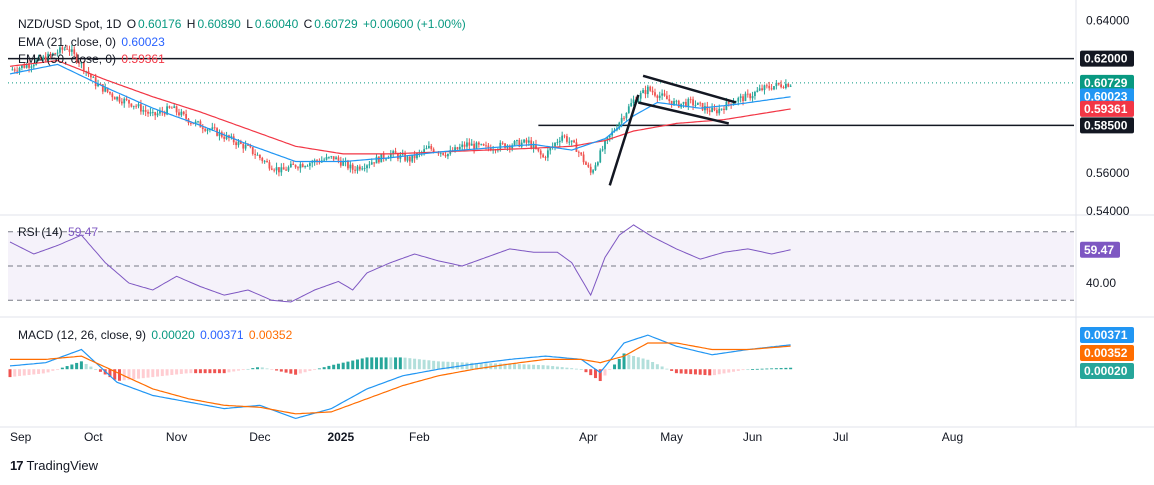 This screenshot has width=1154, height=485. Describe the element at coordinates (131, 24) in the screenshot. I see `open-label: O` at that location.